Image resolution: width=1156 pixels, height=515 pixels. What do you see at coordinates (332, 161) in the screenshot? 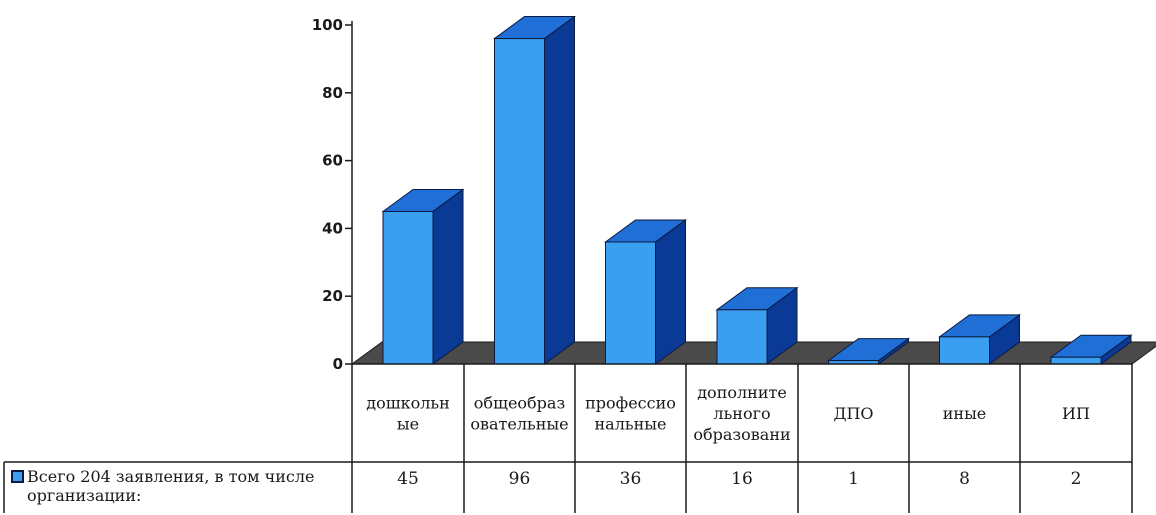
I see `y-tick-label: 60` at bounding box center [332, 161].